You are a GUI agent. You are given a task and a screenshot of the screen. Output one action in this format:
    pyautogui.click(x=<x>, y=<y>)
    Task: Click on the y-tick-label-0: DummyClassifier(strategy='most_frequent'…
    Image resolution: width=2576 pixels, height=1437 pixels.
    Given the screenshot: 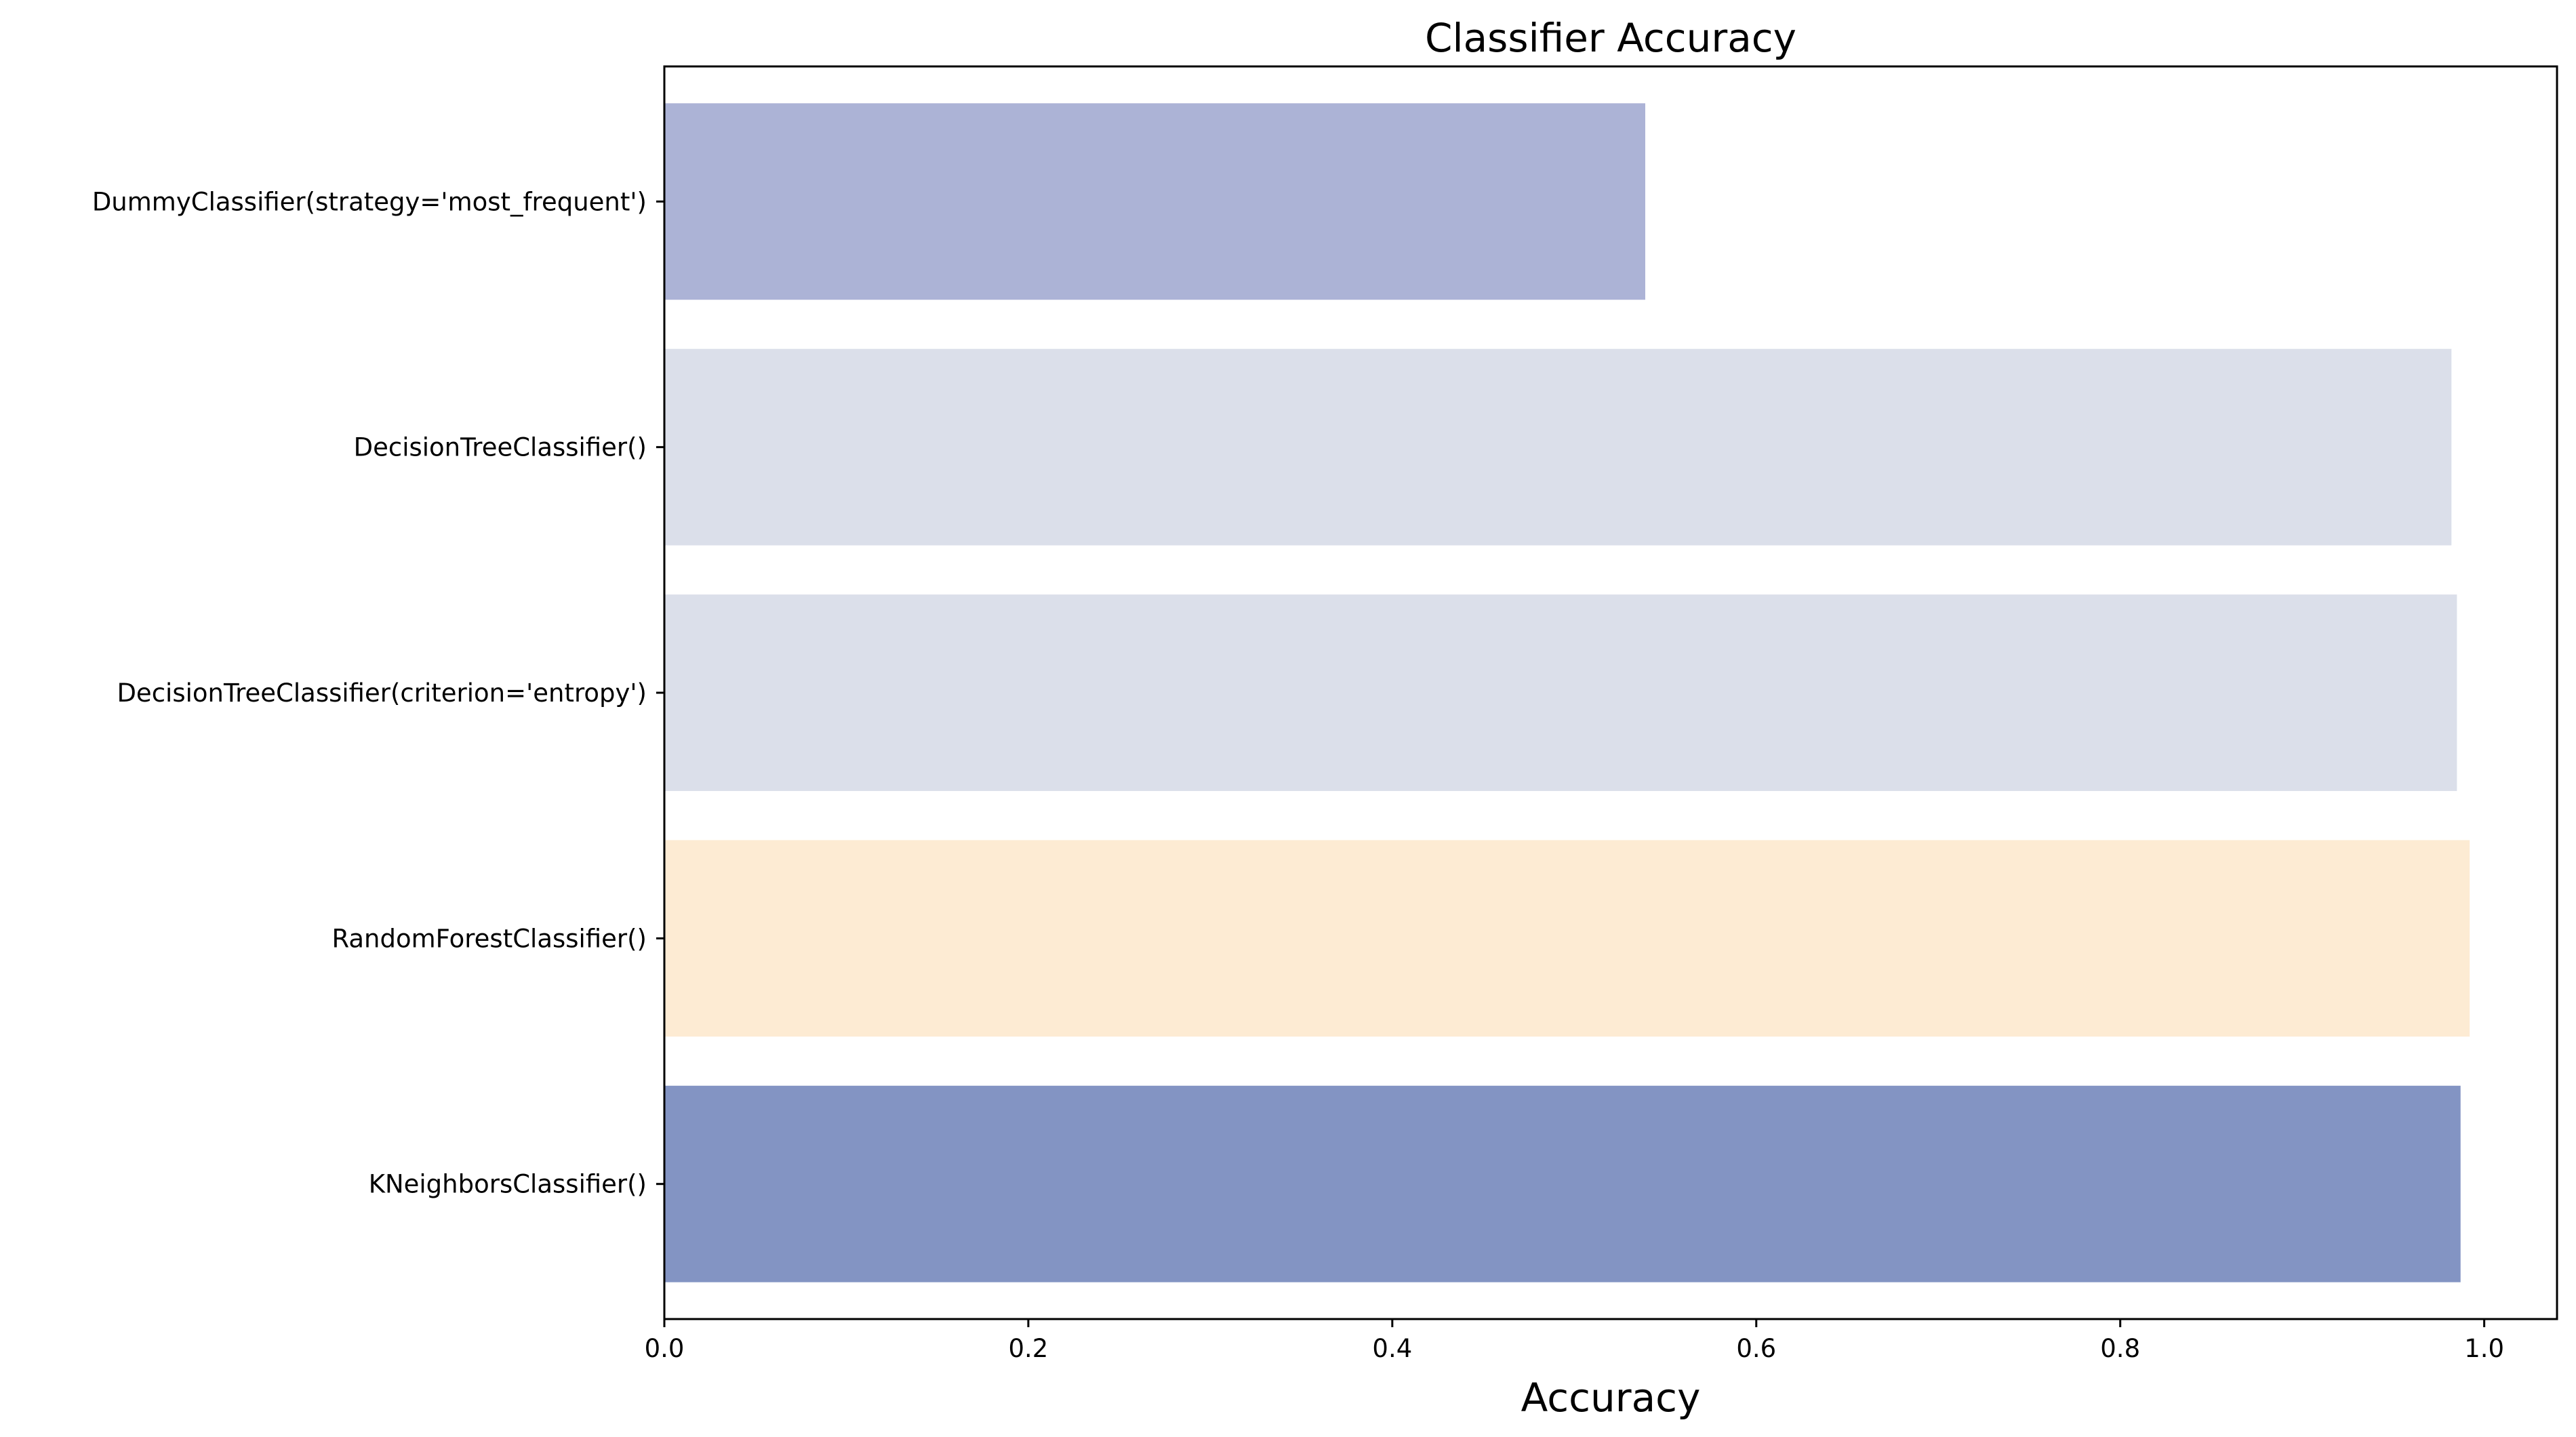 What is the action you would take?
    pyautogui.click(x=369, y=201)
    